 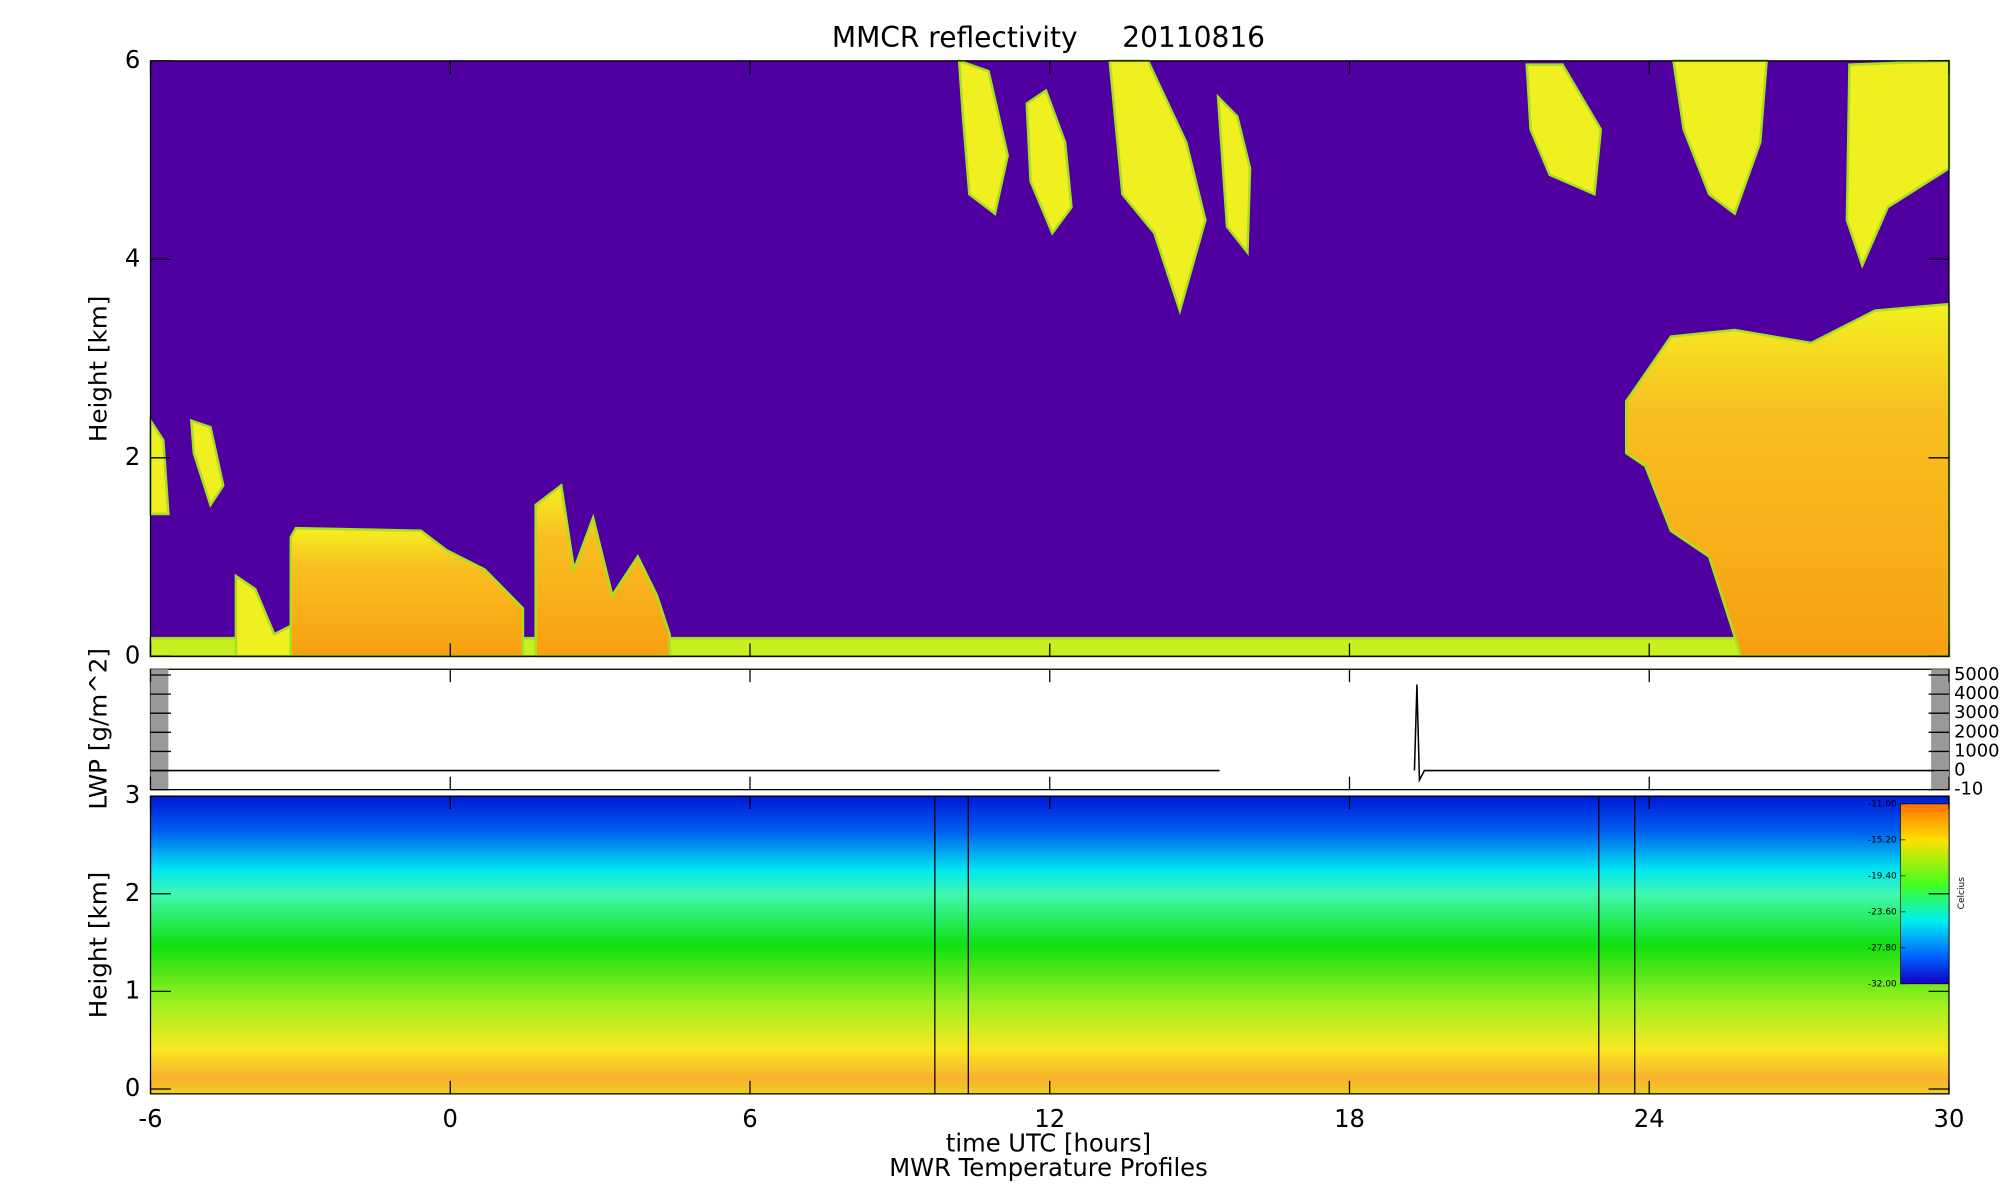 I want to click on y-tick-label: 3, so click(x=132, y=794).